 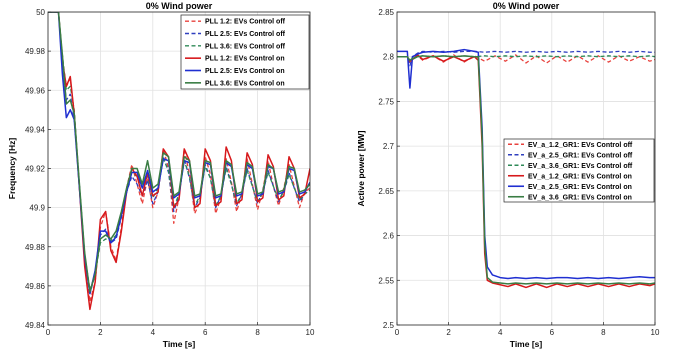 What do you see at coordinates (35, 90) in the screenshot?
I see `y-tick-label: 49.96` at bounding box center [35, 90].